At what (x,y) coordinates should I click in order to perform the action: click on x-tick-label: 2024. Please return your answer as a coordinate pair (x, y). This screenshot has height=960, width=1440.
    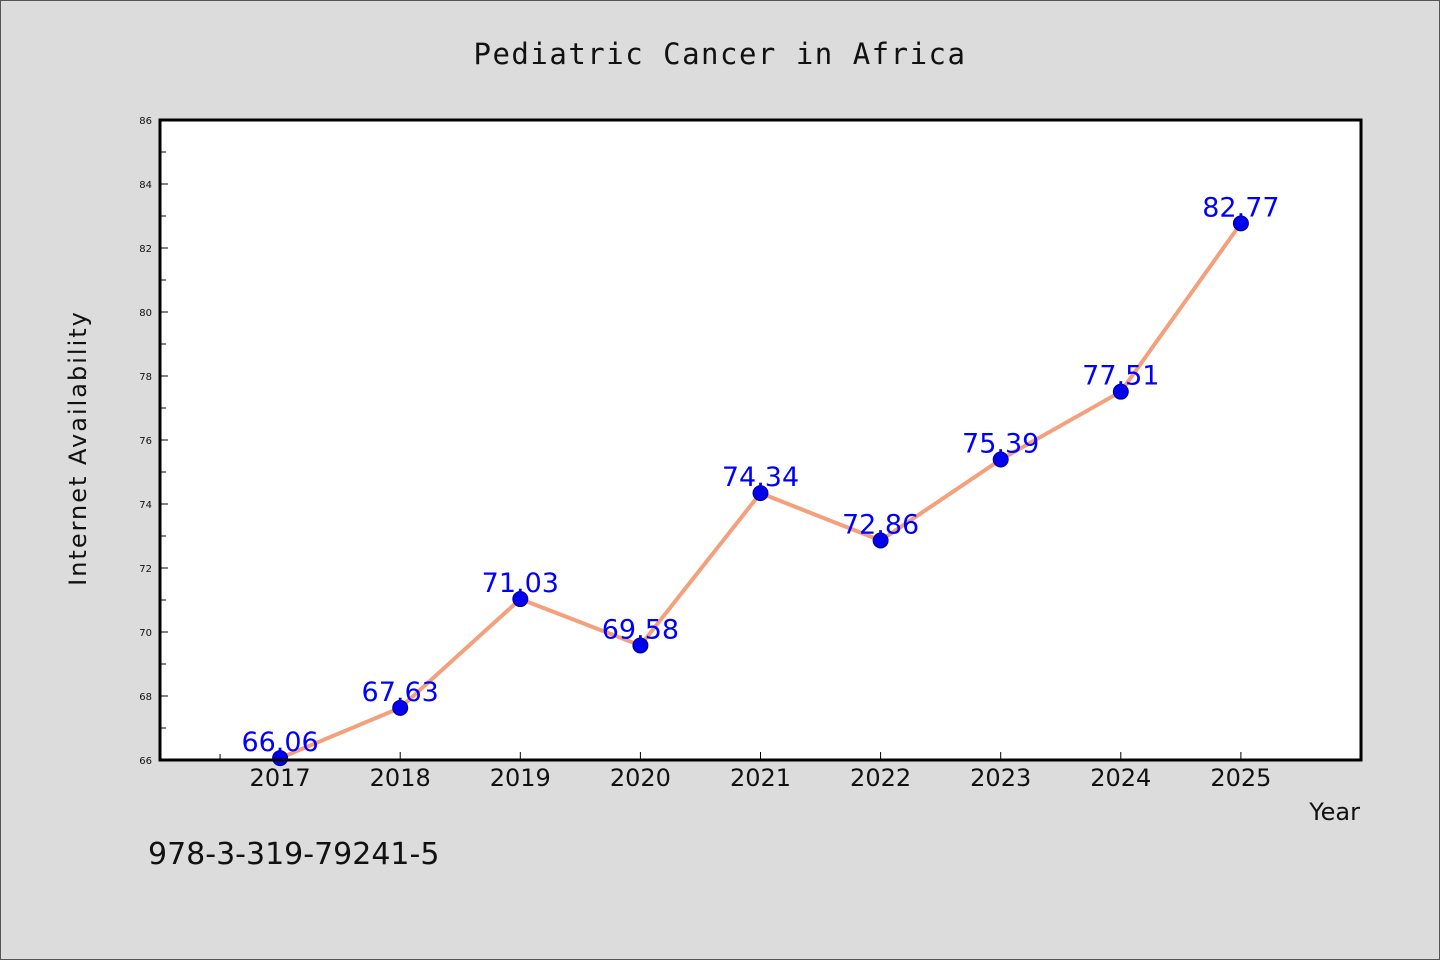
    Looking at the image, I should click on (1120, 778).